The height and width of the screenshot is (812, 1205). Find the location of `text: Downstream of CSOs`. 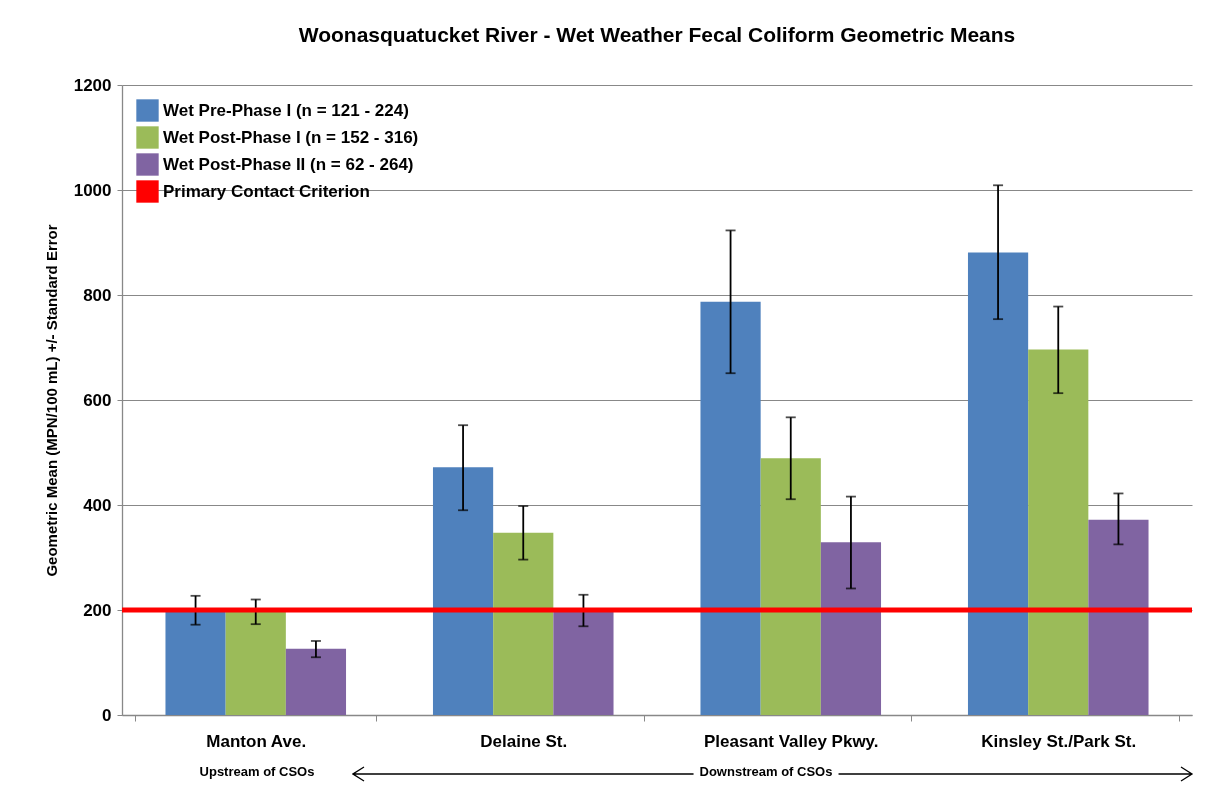

text: Downstream of CSOs is located at coordinates (766, 771).